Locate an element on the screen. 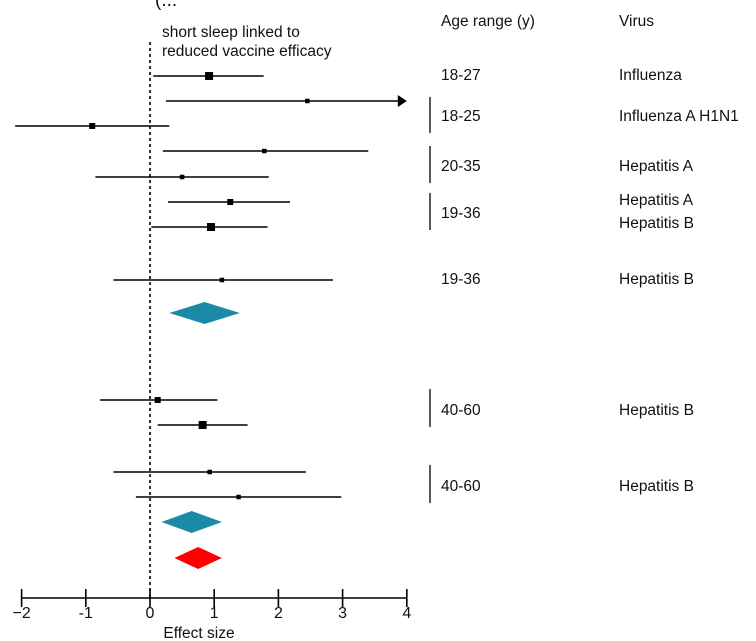  x-axis: −2 -1 0 1 2 3 4 is located at coordinates (211, 605).